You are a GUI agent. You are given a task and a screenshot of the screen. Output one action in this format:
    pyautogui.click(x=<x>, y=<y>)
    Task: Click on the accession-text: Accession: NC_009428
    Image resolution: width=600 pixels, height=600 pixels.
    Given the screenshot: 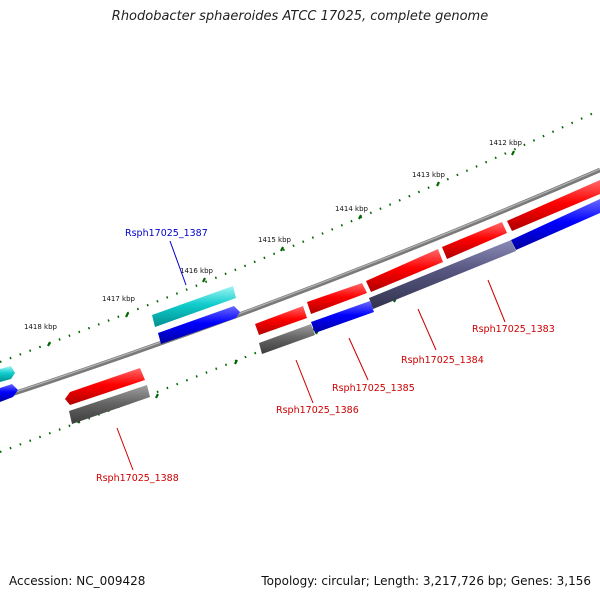 What is the action you would take?
    pyautogui.click(x=77, y=581)
    